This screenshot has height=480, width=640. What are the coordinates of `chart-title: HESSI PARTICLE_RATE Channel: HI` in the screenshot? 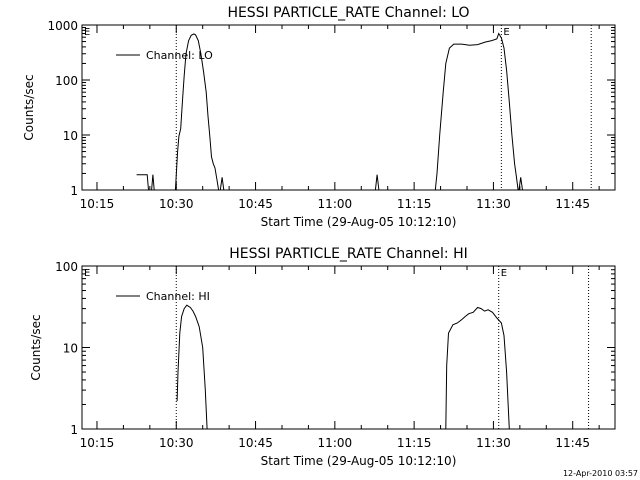 It's located at (348, 254).